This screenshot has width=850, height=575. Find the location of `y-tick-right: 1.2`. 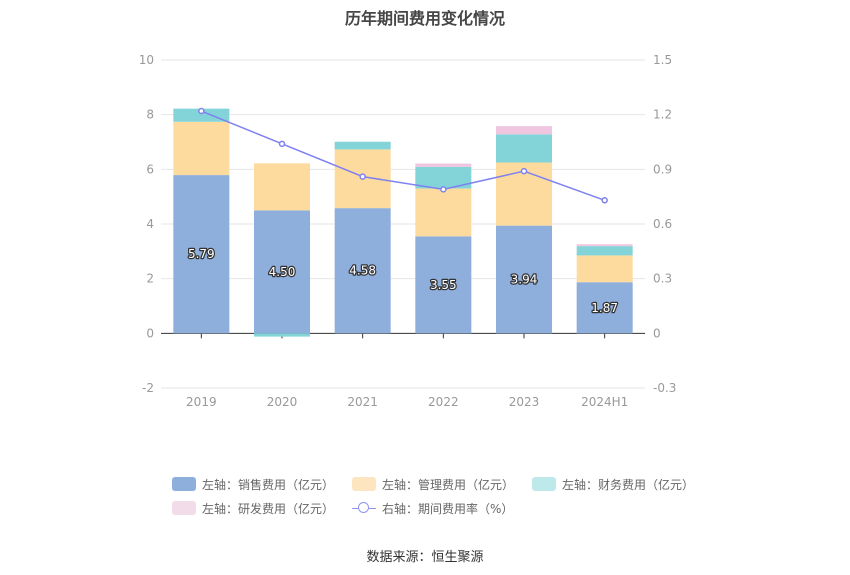

y-tick-right: 1.2 is located at coordinates (662, 115).